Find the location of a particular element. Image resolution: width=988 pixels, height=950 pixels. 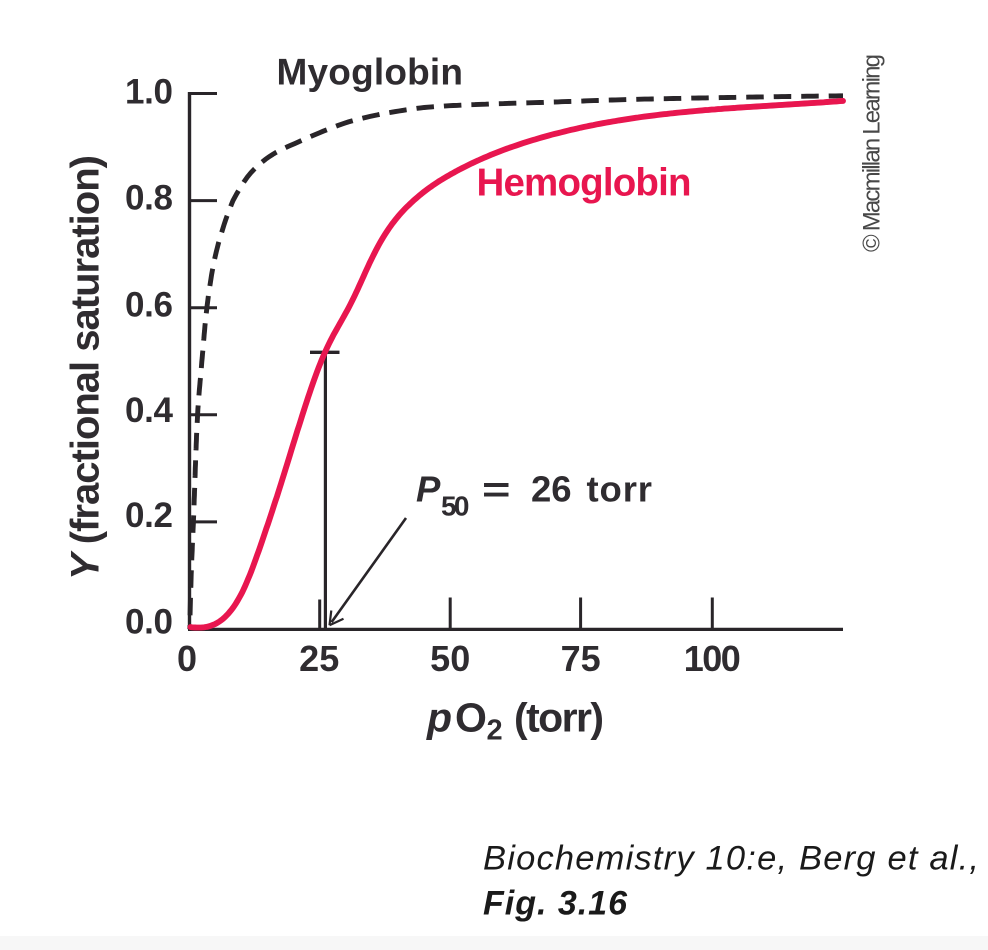

svg-text: Fig. 3.16 is located at coordinates (555, 904).